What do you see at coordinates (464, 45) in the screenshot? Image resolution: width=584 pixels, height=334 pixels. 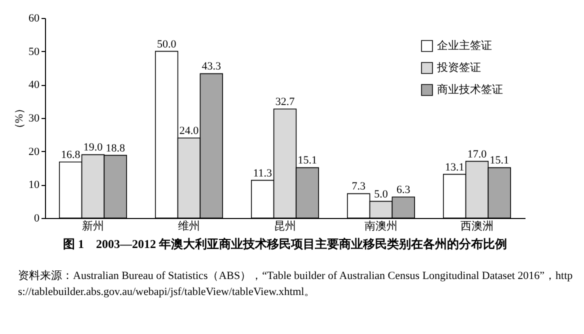 I see `legend-label: 企业主签证` at bounding box center [464, 45].